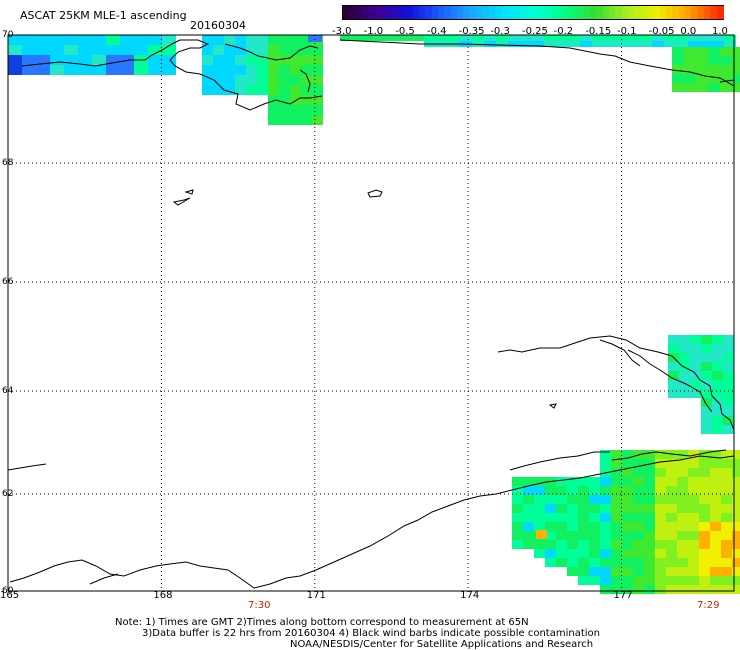 The image size is (740, 650). I want to click on longitude-tick-label: 168, so click(163, 595).